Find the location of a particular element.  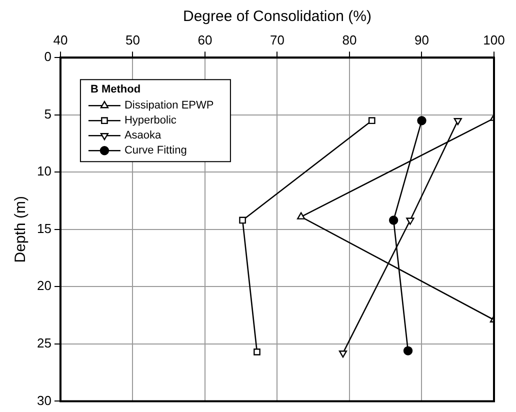

y-tick-label: 15 is located at coordinates (44, 228).